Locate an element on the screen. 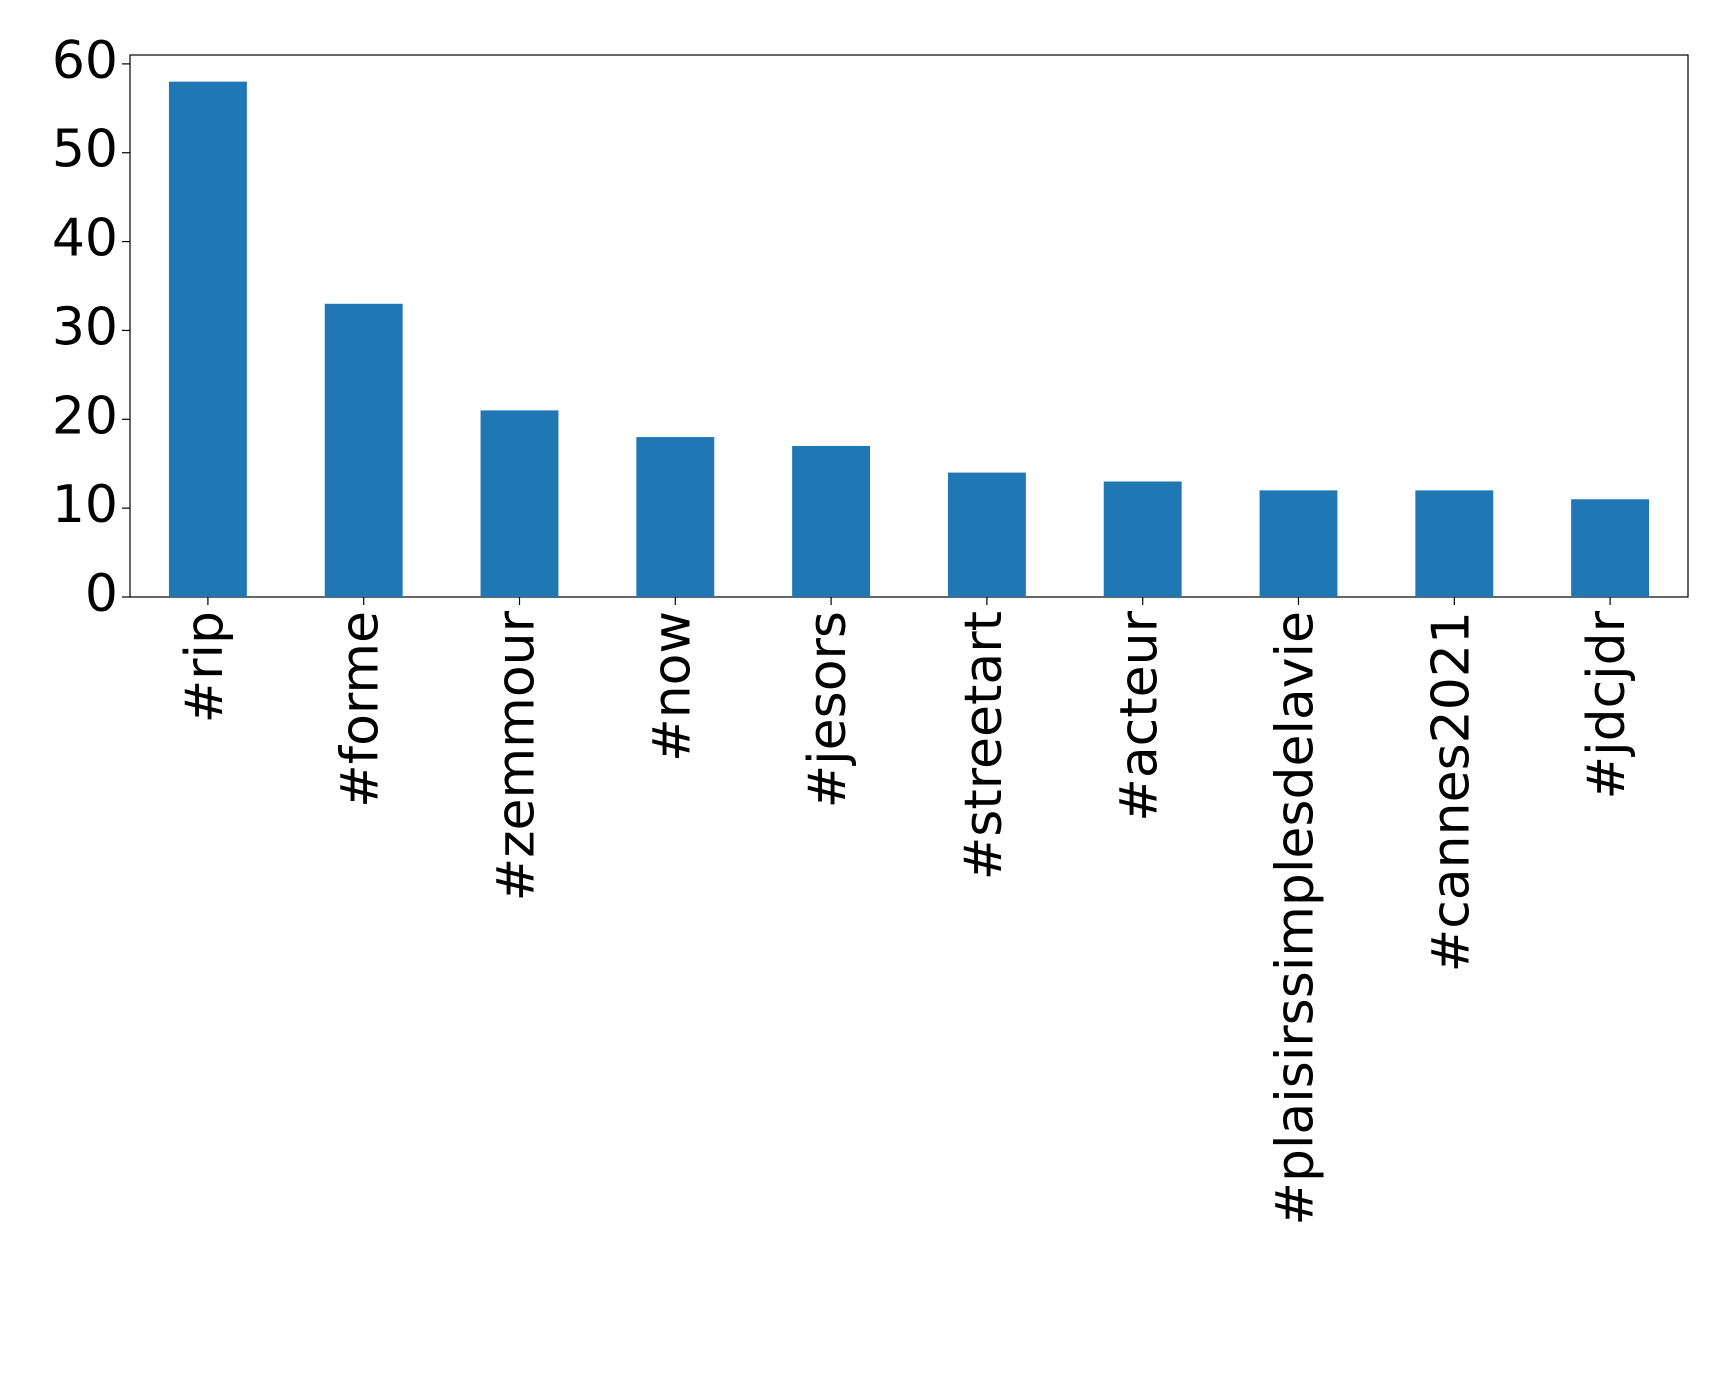 The width and height of the screenshot is (1719, 1382). x-tick-label: #plaisirssimplesdelavie is located at coordinates (1296, 918).